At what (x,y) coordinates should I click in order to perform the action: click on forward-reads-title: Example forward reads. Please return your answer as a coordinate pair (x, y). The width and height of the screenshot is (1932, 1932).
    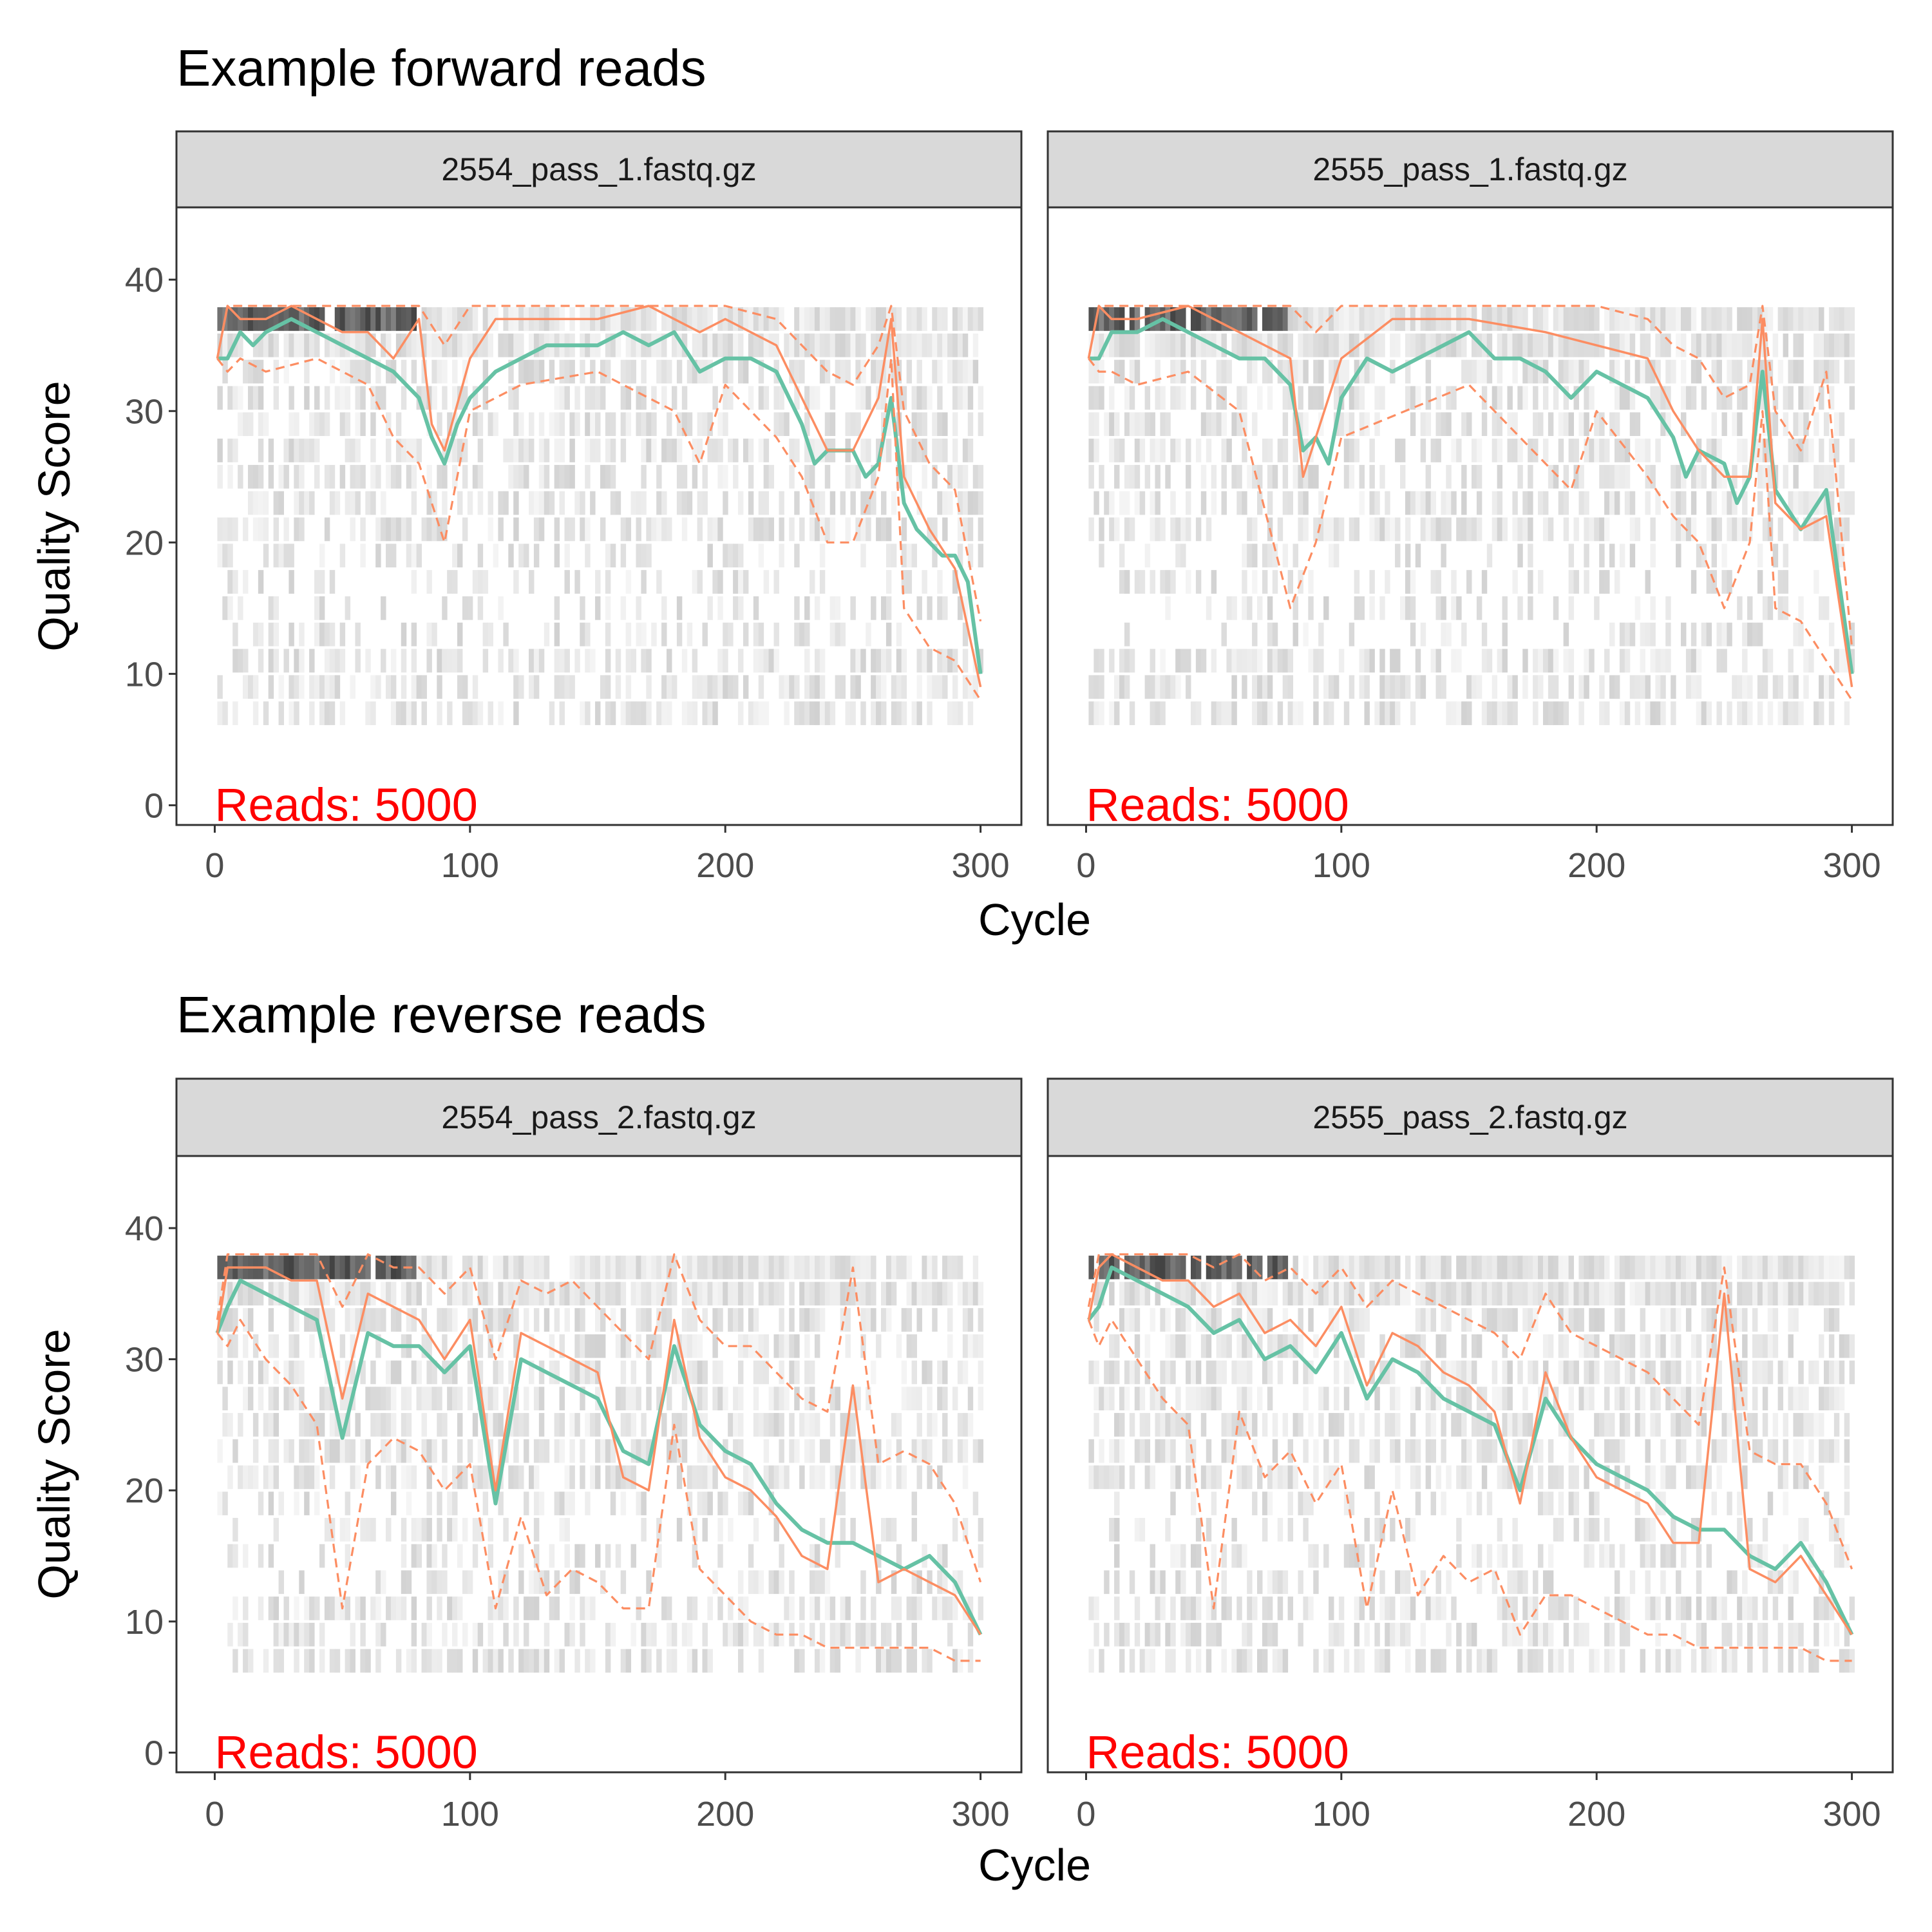
    Looking at the image, I should click on (441, 68).